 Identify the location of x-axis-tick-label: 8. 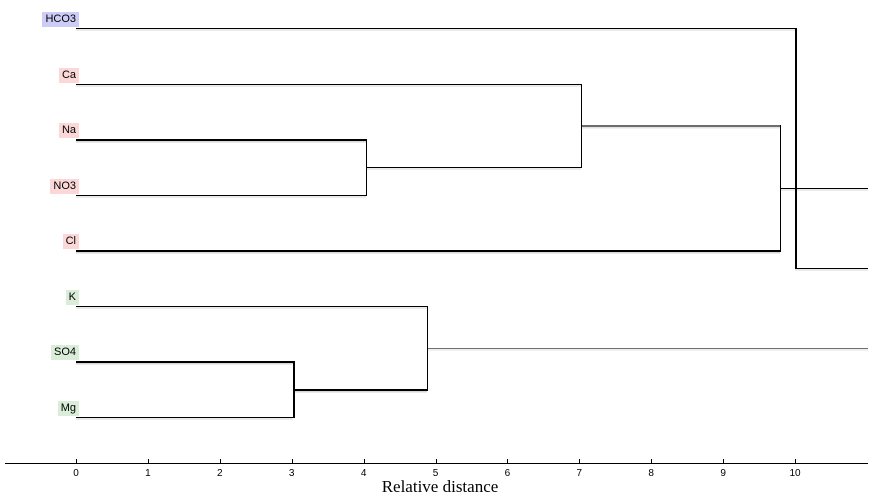
(651, 473).